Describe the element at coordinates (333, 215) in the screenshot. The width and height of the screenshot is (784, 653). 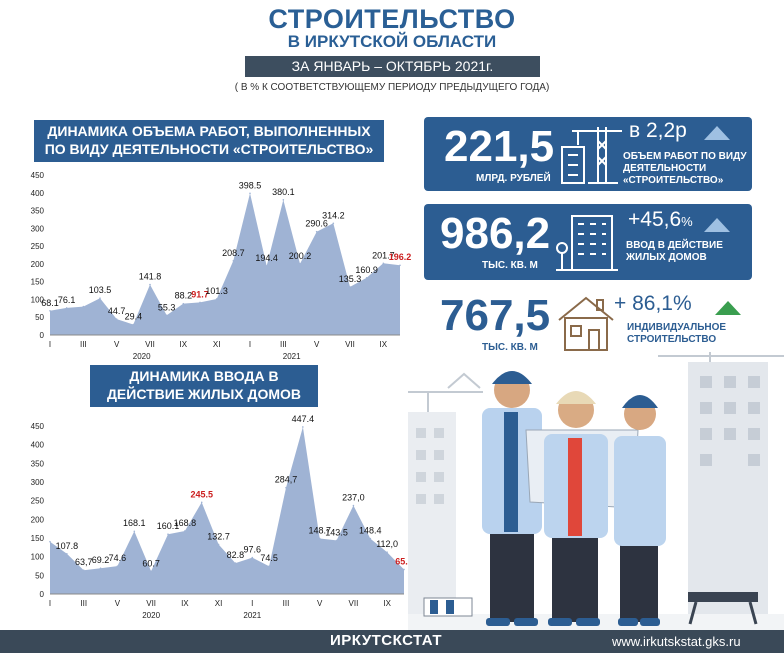
I see `c1-label-17: 314.2` at that location.